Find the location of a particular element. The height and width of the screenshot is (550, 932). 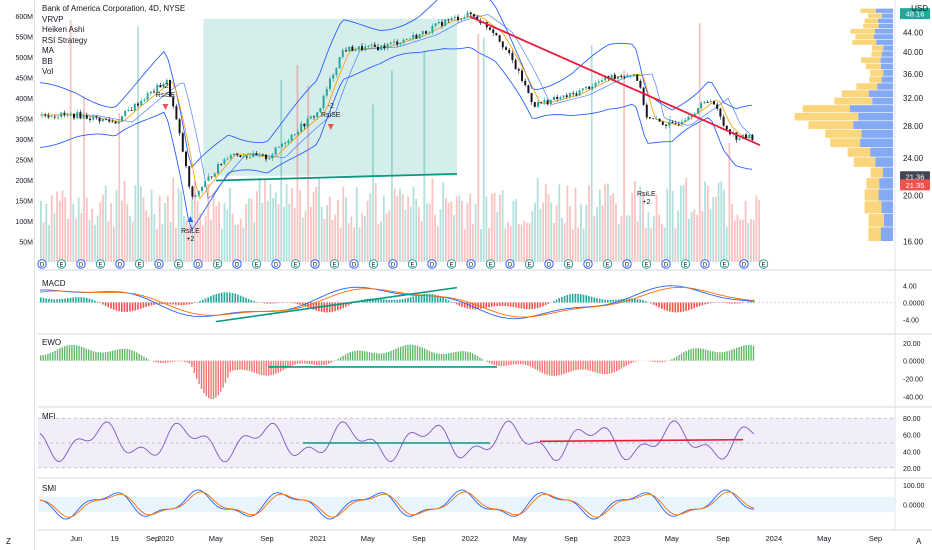

auto-scale-button: A is located at coordinates (919, 541).